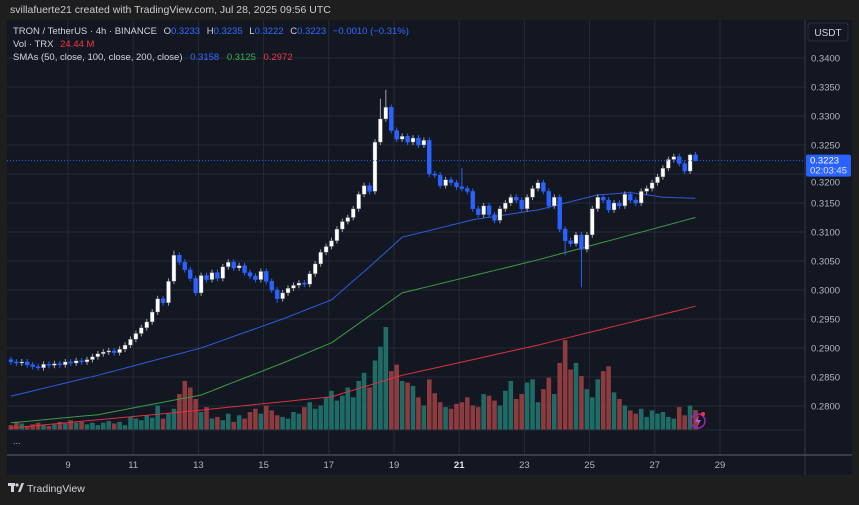 The width and height of the screenshot is (859, 505). I want to click on low-label: L, so click(251, 31).